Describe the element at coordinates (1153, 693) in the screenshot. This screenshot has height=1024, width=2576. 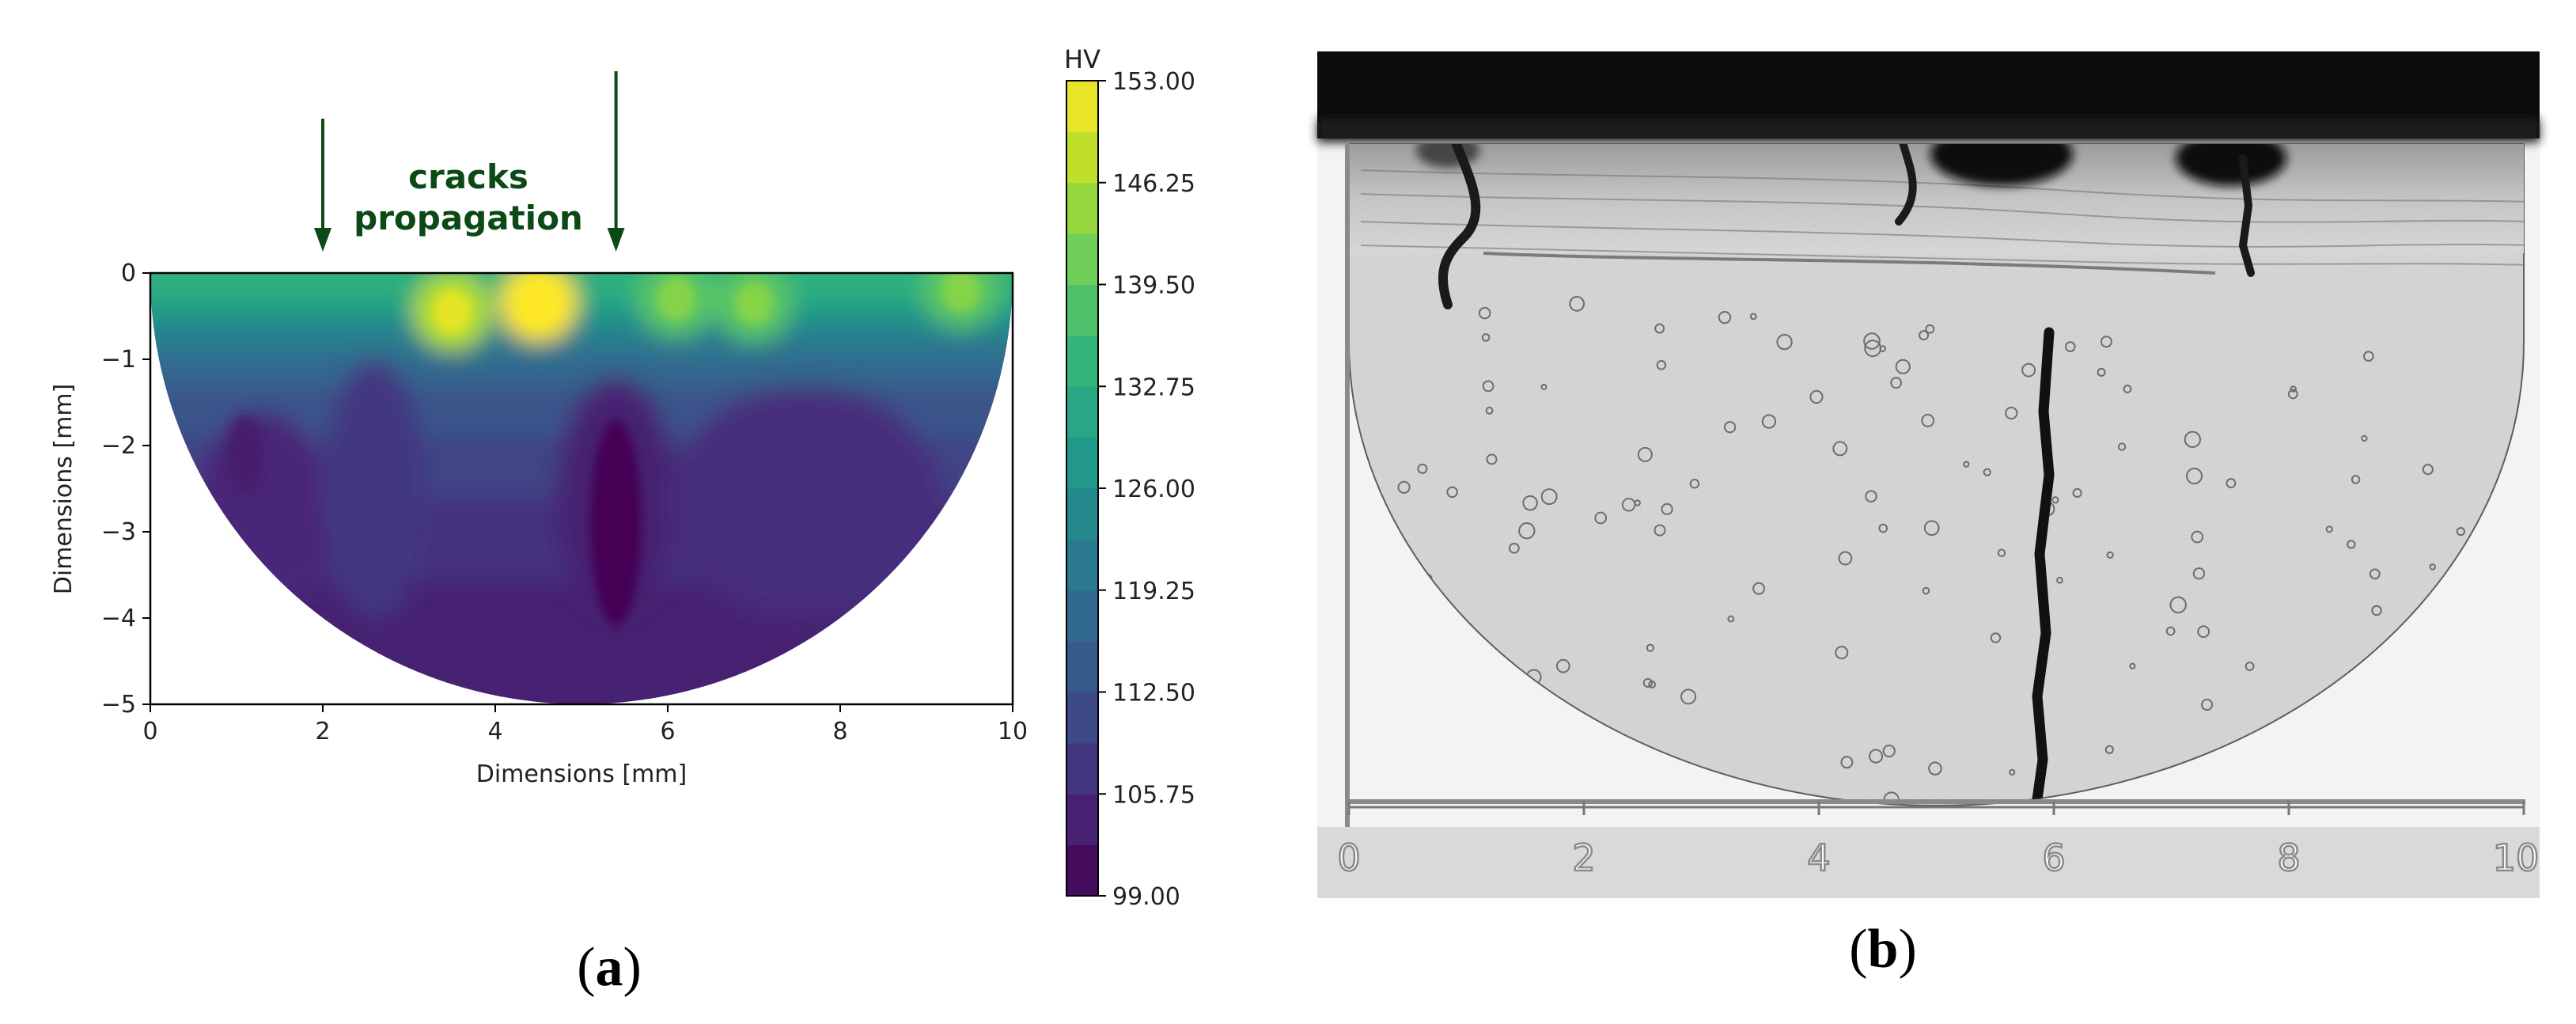
I see `colorbar-tick-label: 112.50` at that location.